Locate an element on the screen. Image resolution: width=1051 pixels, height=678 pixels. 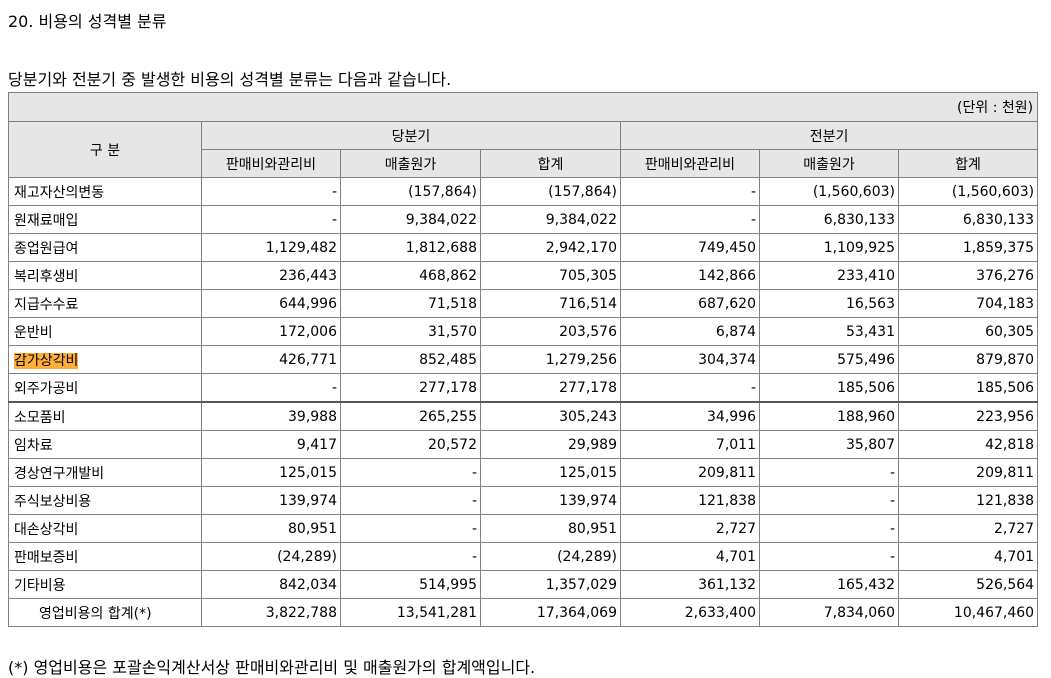
col-header: 매출원가 is located at coordinates (829, 163).